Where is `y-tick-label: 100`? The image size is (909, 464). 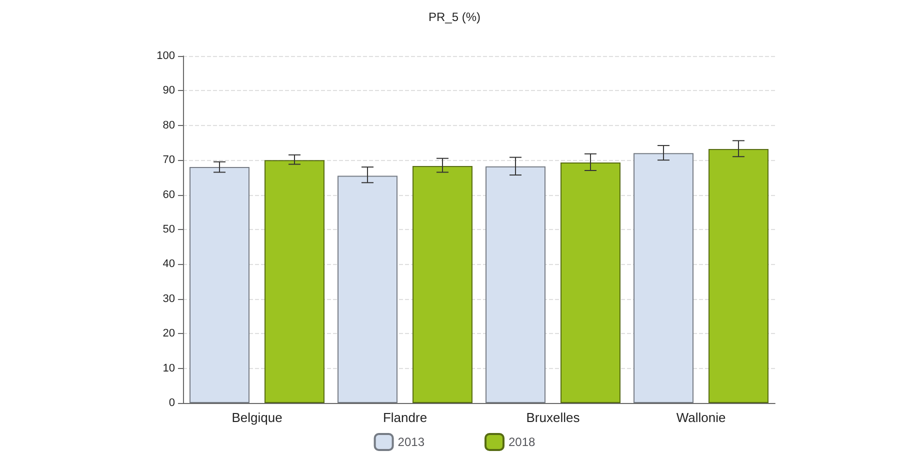 y-tick-label: 100 is located at coordinates (165, 56).